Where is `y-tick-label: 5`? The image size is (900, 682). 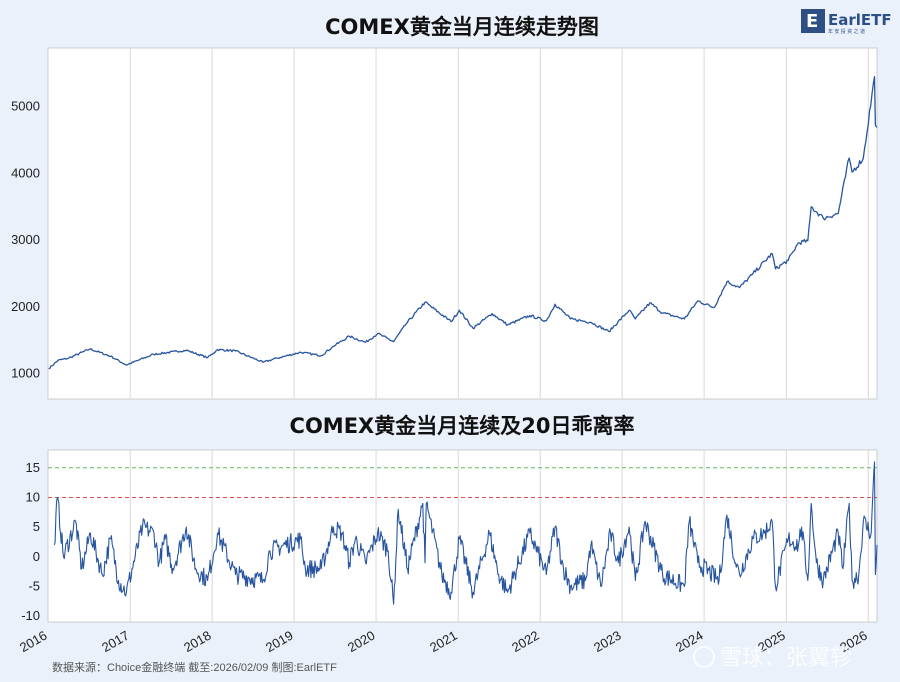 y-tick-label: 5 is located at coordinates (36, 526).